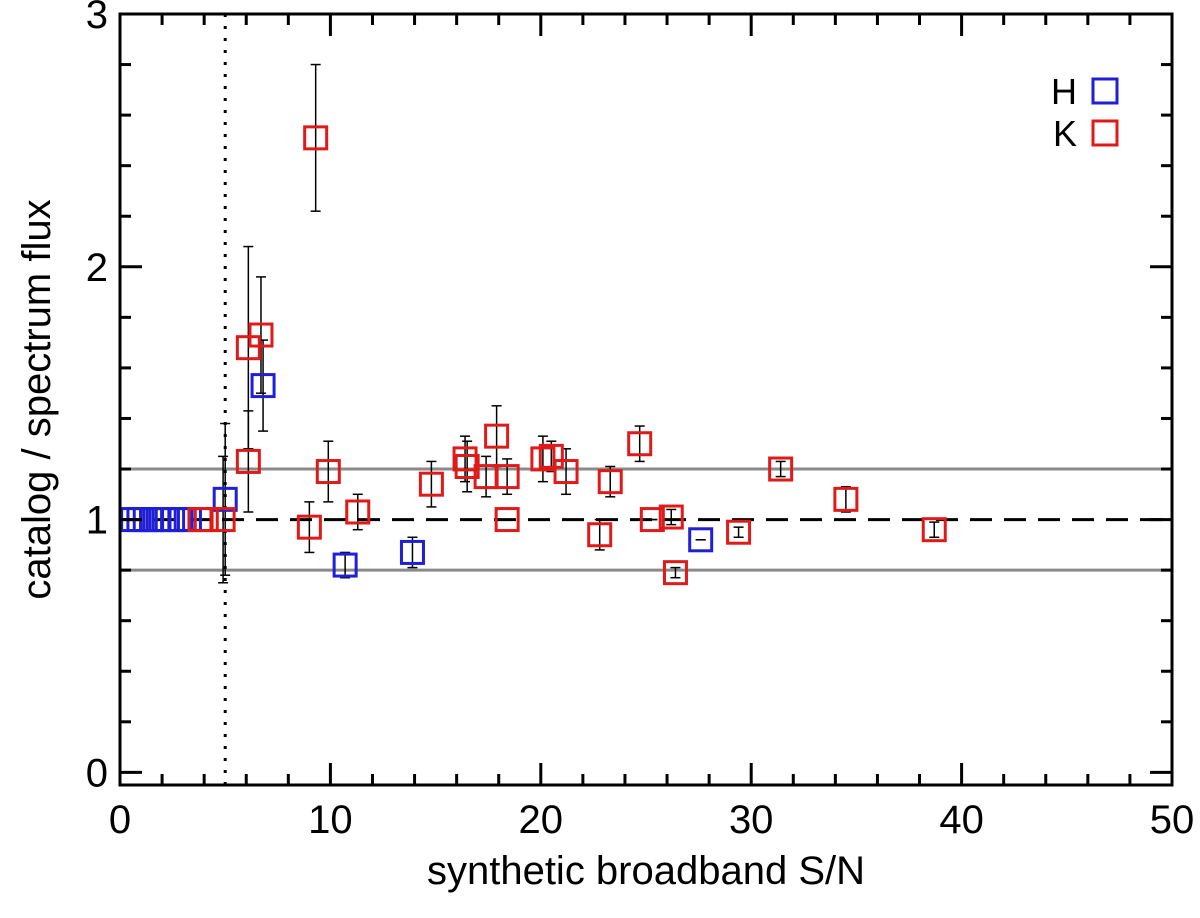 The height and width of the screenshot is (918, 1200). What do you see at coordinates (37, 399) in the screenshot?
I see `y-axis-label: catalog / spectrum flux` at bounding box center [37, 399].